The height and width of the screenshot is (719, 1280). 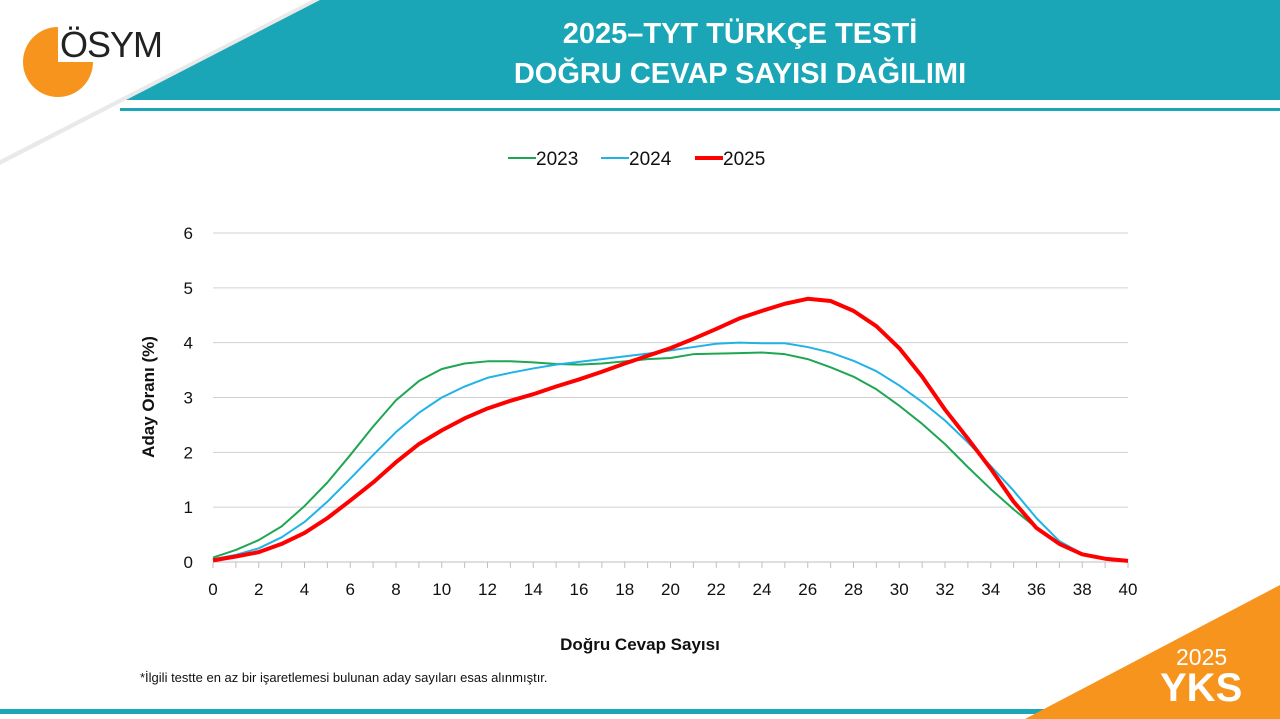 I want to click on y-tick-label: 2, so click(x=188, y=452).